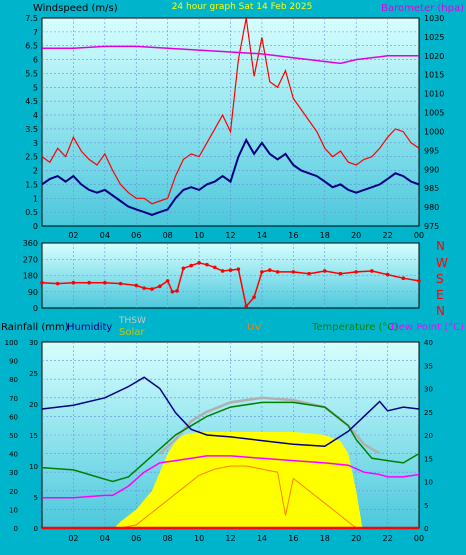  Describe the element at coordinates (431, 150) in the screenshot. I see `barometer-y-tick-label: 995` at that location.